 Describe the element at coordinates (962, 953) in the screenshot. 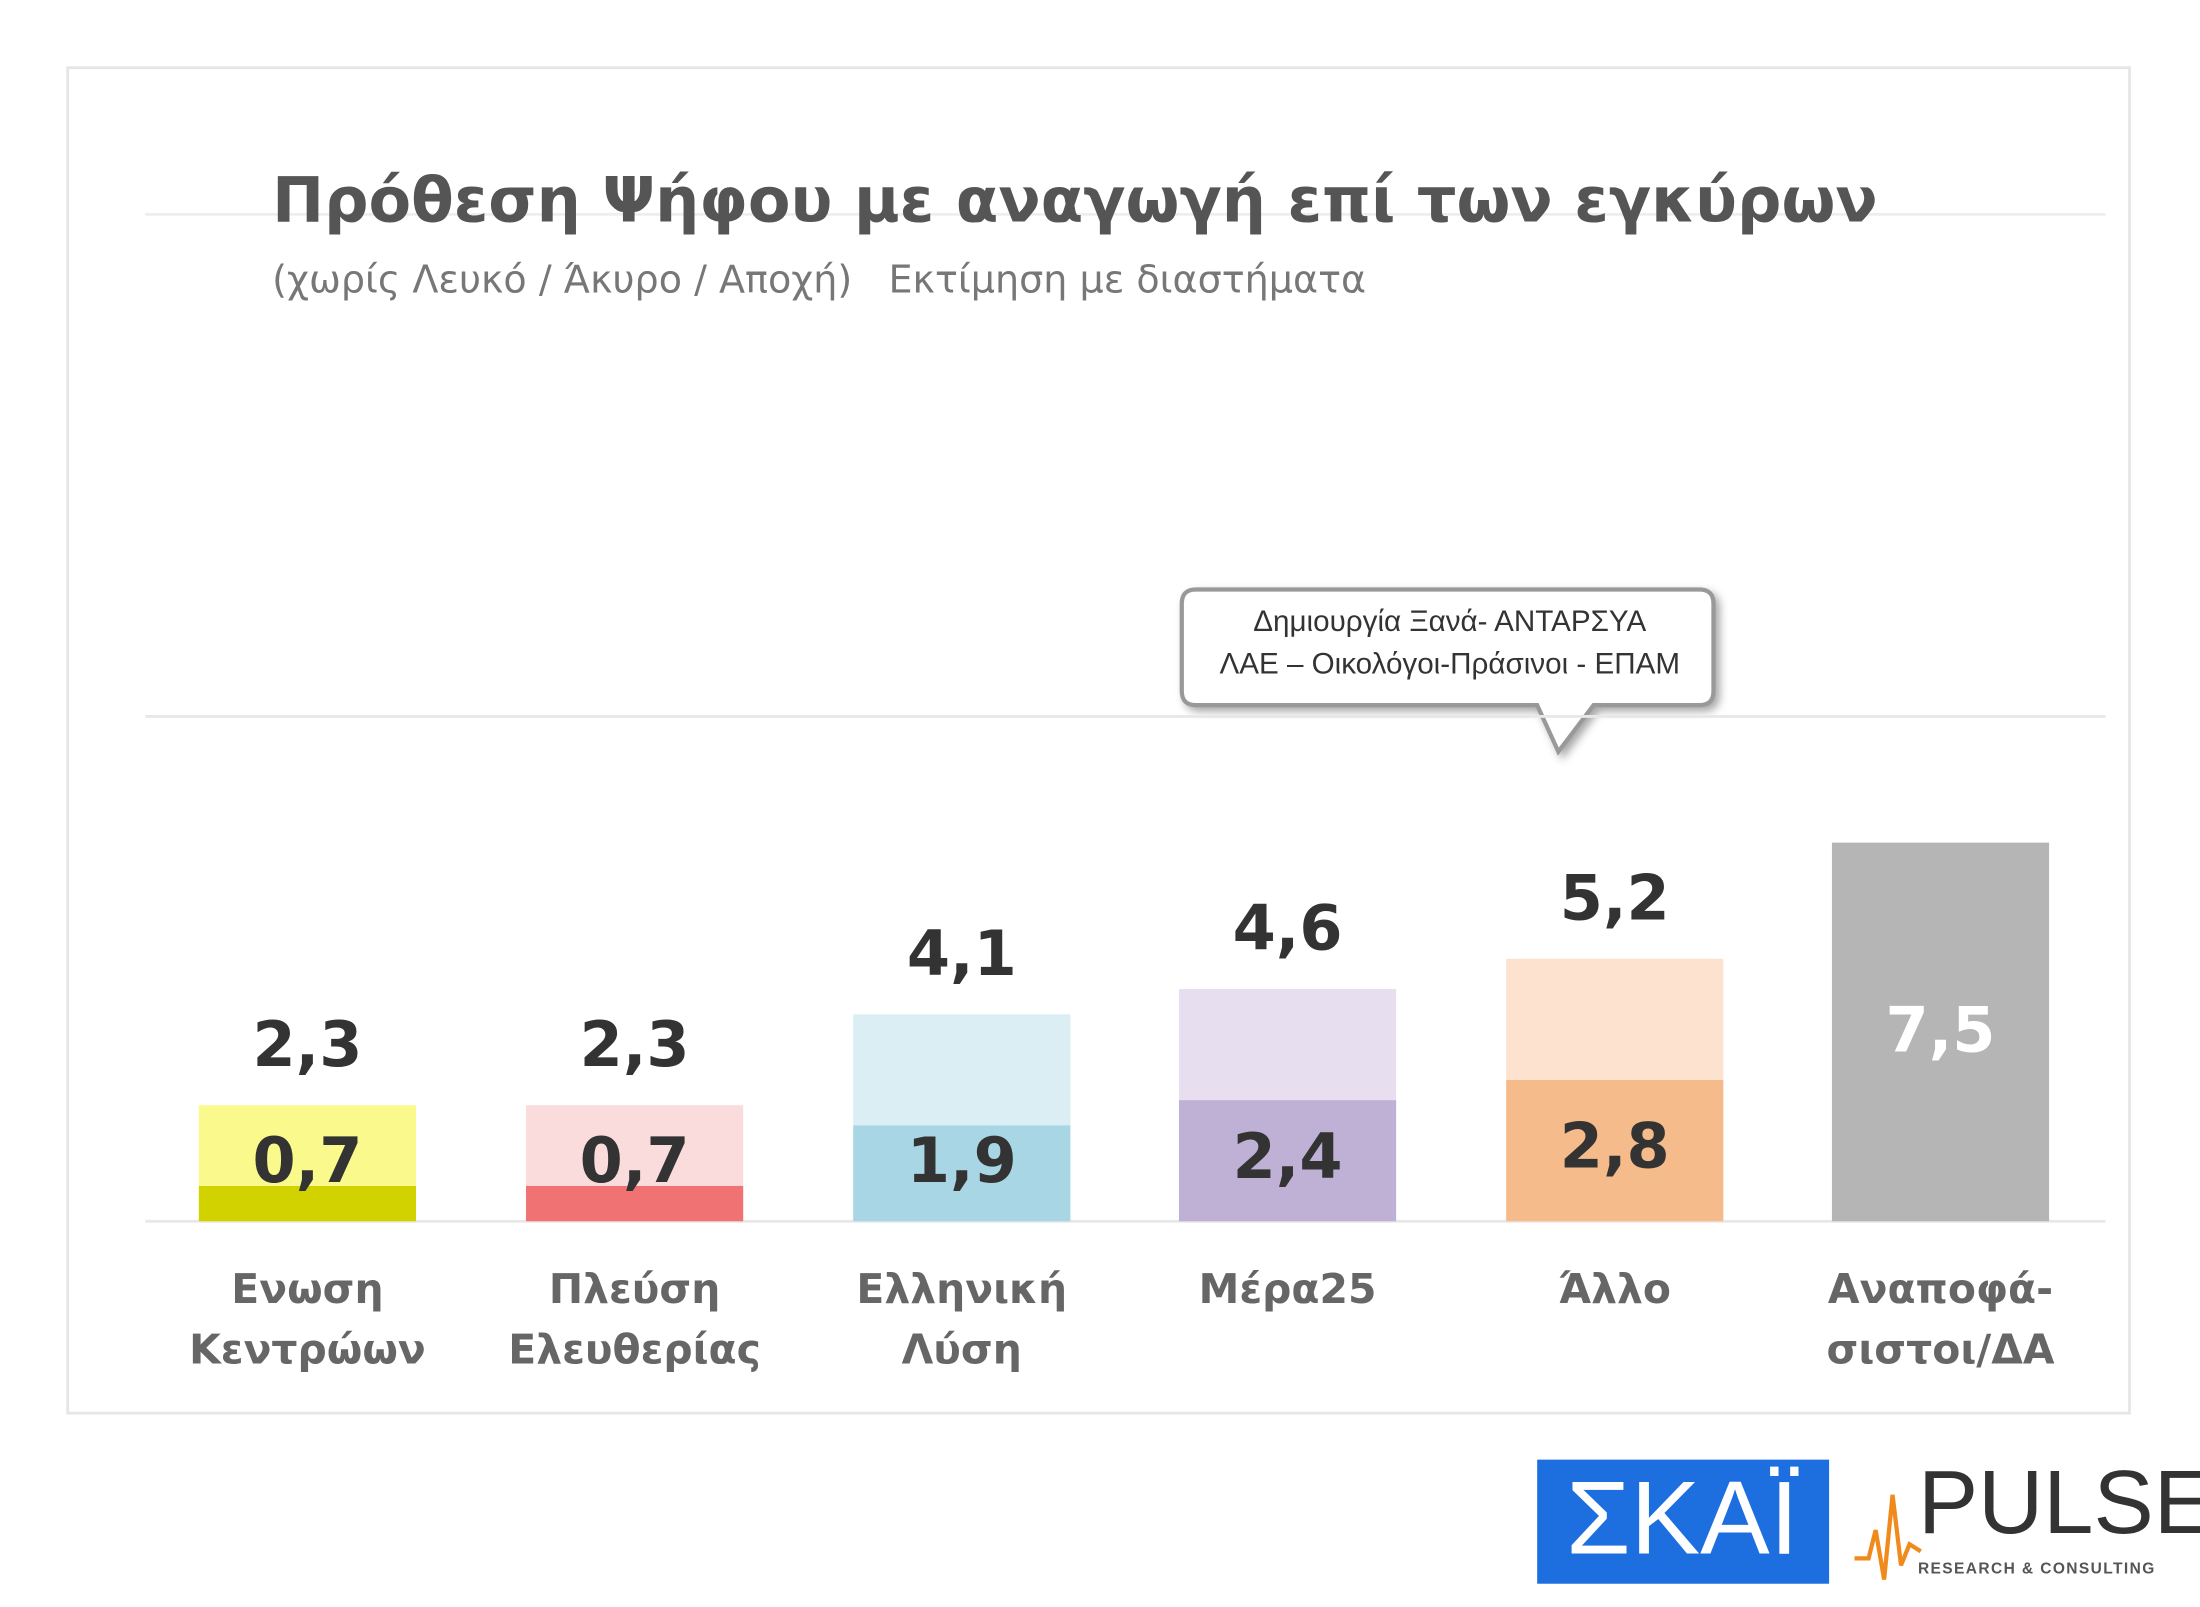

I see `high-label: 4,1` at that location.